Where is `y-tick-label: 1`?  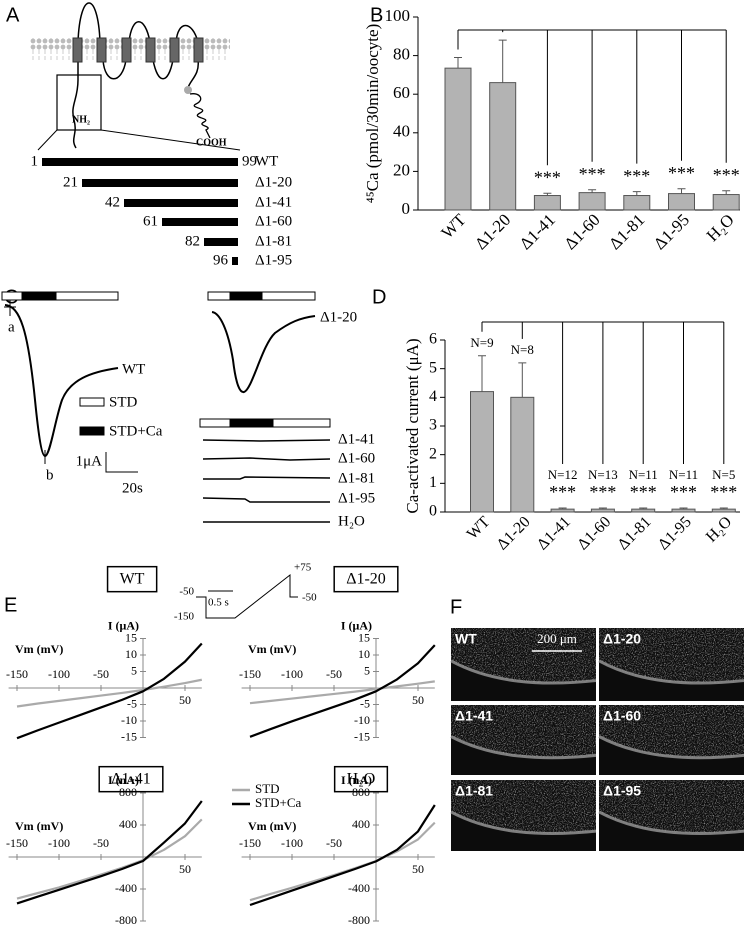
y-tick-label: 1 is located at coordinates (433, 482).